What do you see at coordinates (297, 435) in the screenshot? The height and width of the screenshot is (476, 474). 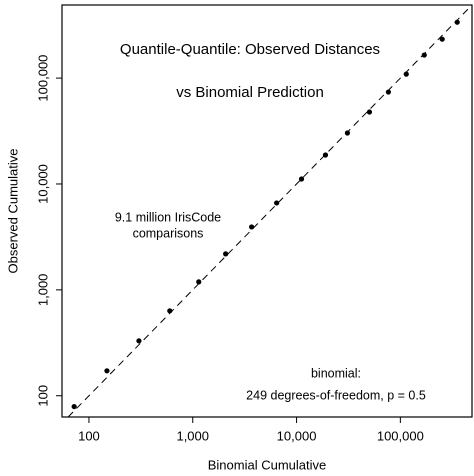 I see `x-tick-label: 10,000` at bounding box center [297, 435].